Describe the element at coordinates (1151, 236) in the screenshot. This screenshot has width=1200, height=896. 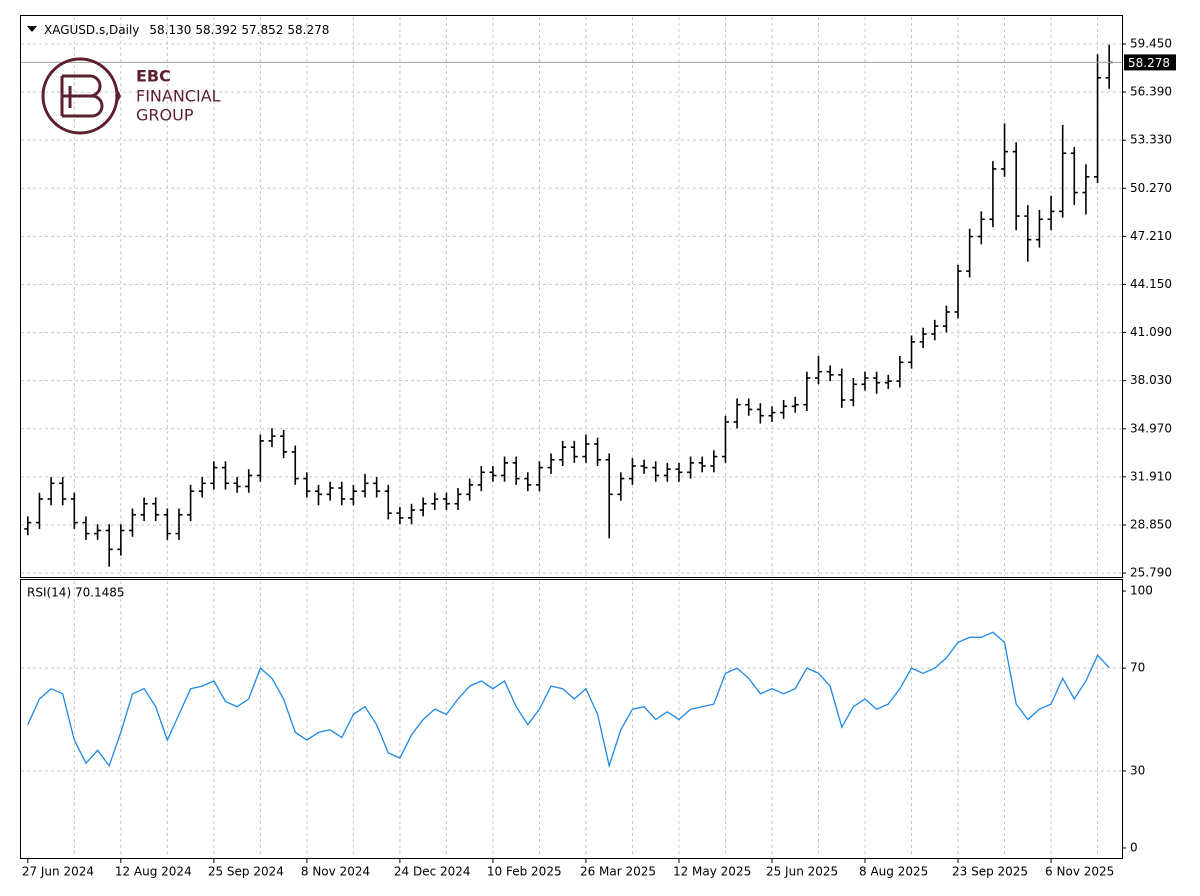
I see `y-tick-label: 47.210` at that location.